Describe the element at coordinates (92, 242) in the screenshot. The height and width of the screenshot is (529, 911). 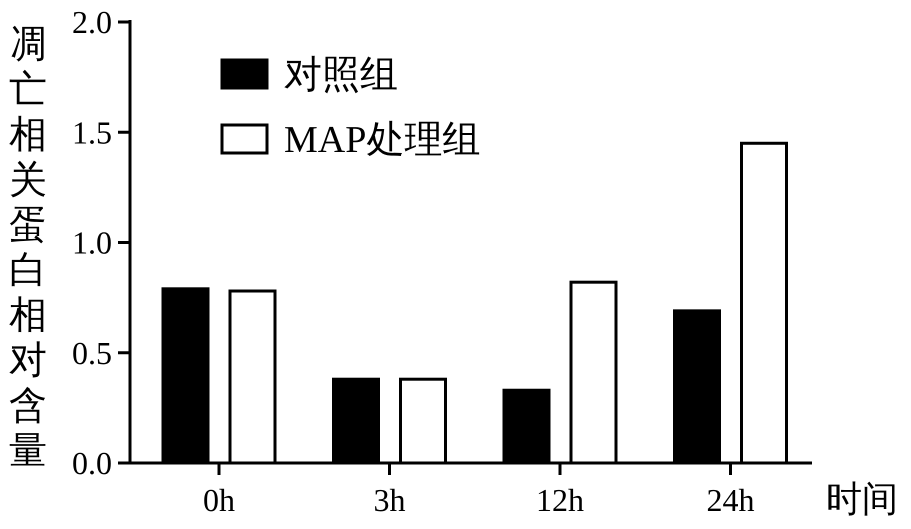
I see `y-tick-label: 1.0` at that location.